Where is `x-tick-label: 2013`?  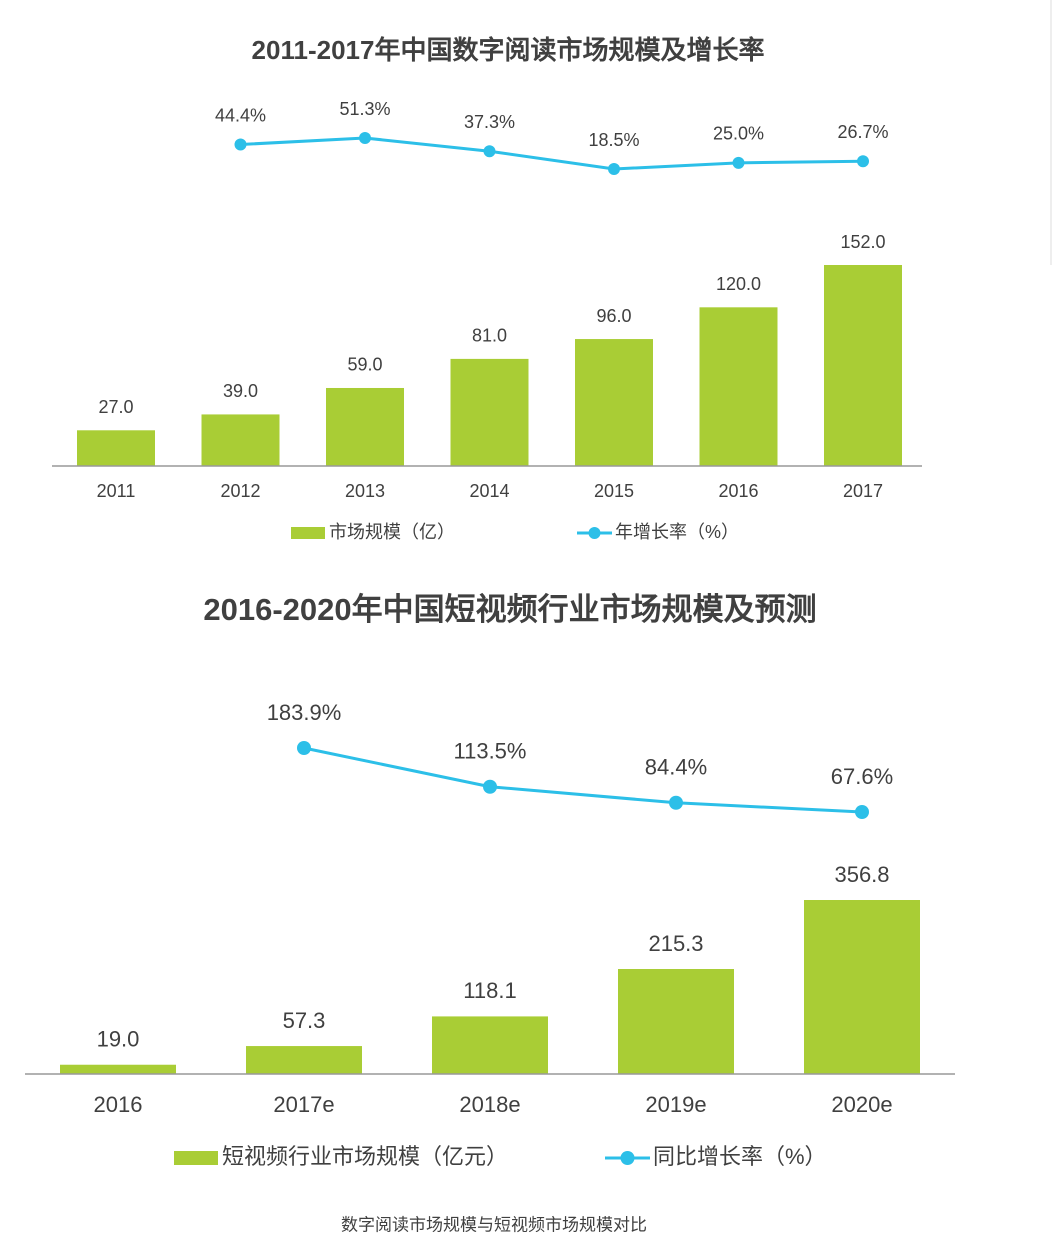 x-tick-label: 2013 is located at coordinates (365, 491).